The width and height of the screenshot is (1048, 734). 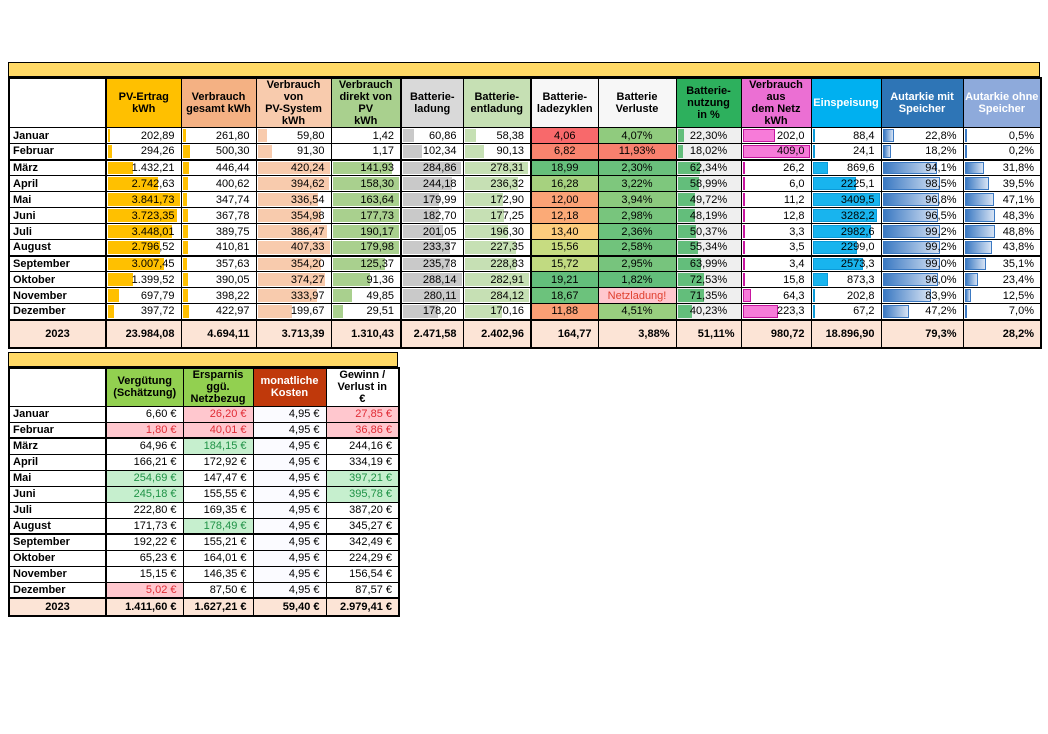 What do you see at coordinates (293, 151) in the screenshot?
I see `cell-verbrauch-pv-system: 91,30` at bounding box center [293, 151].